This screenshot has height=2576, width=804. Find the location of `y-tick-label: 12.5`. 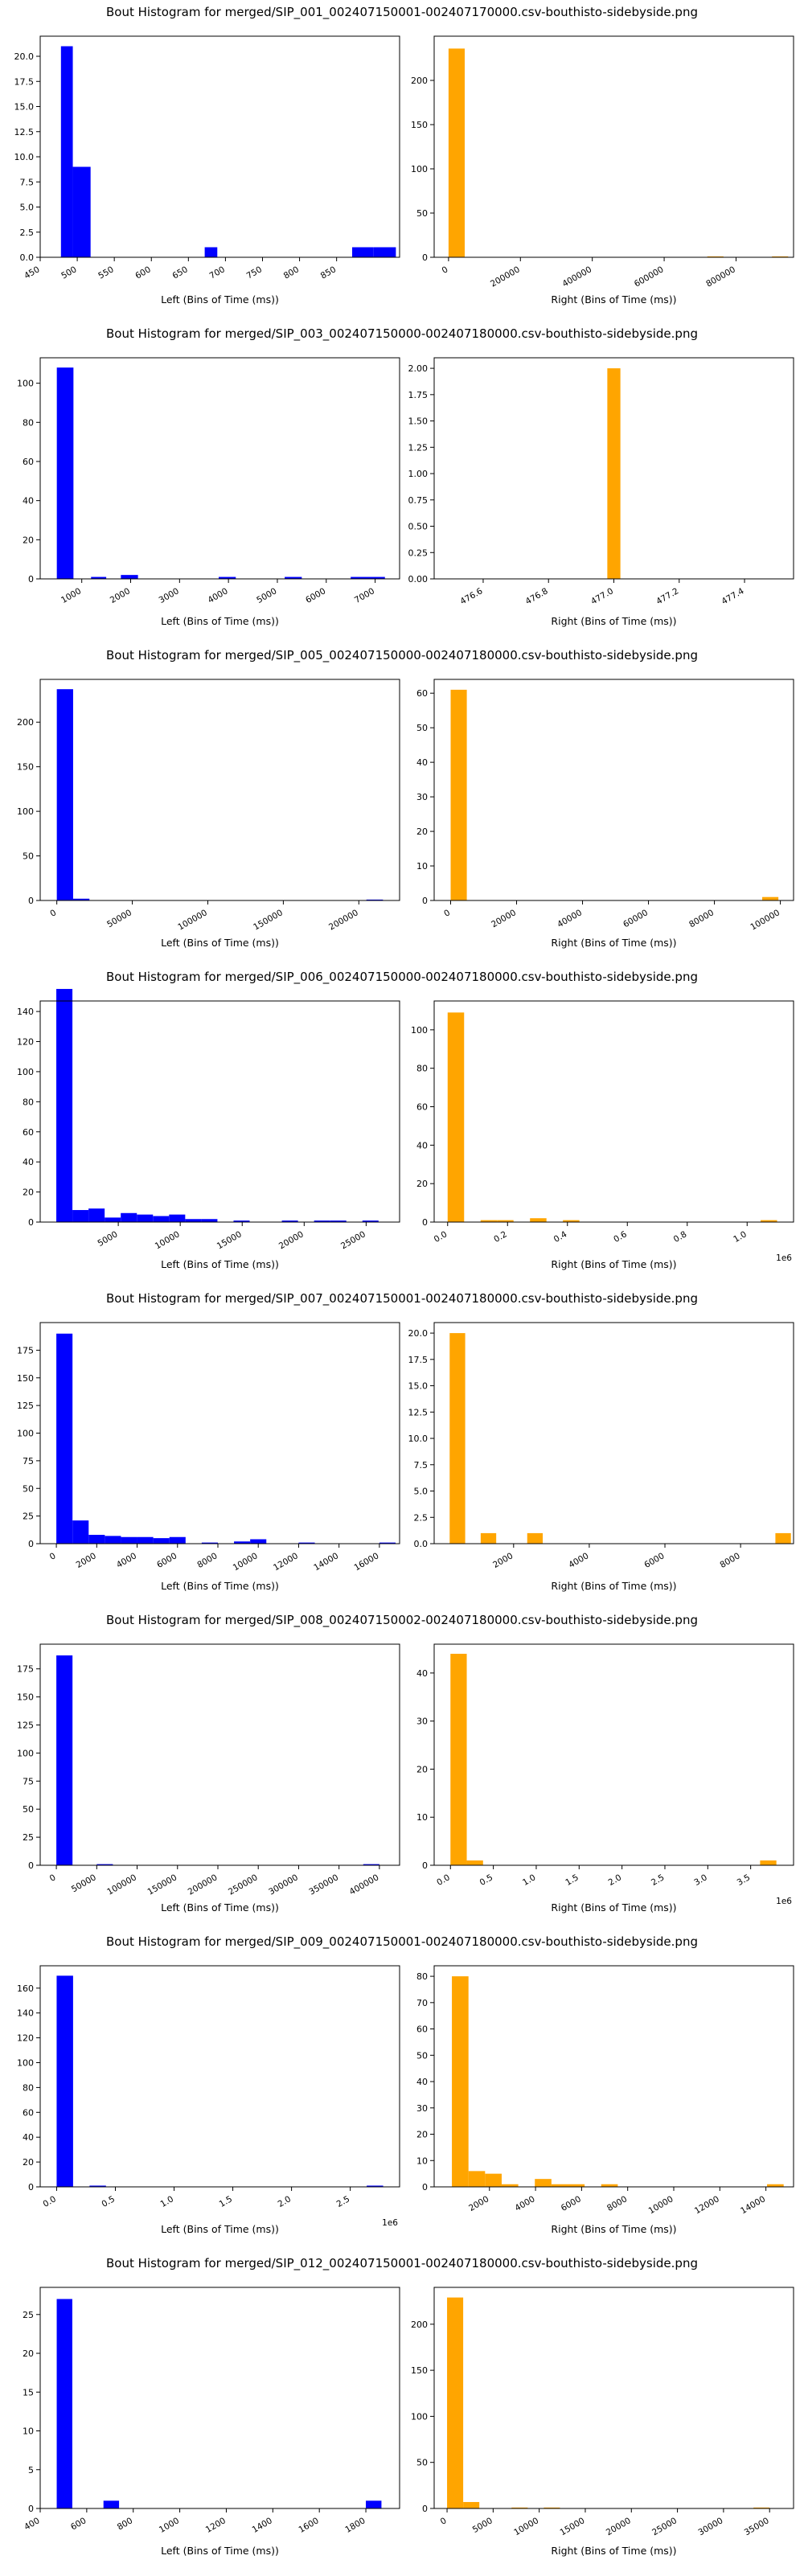

y-tick-label: 12.5 is located at coordinates (418, 1412).